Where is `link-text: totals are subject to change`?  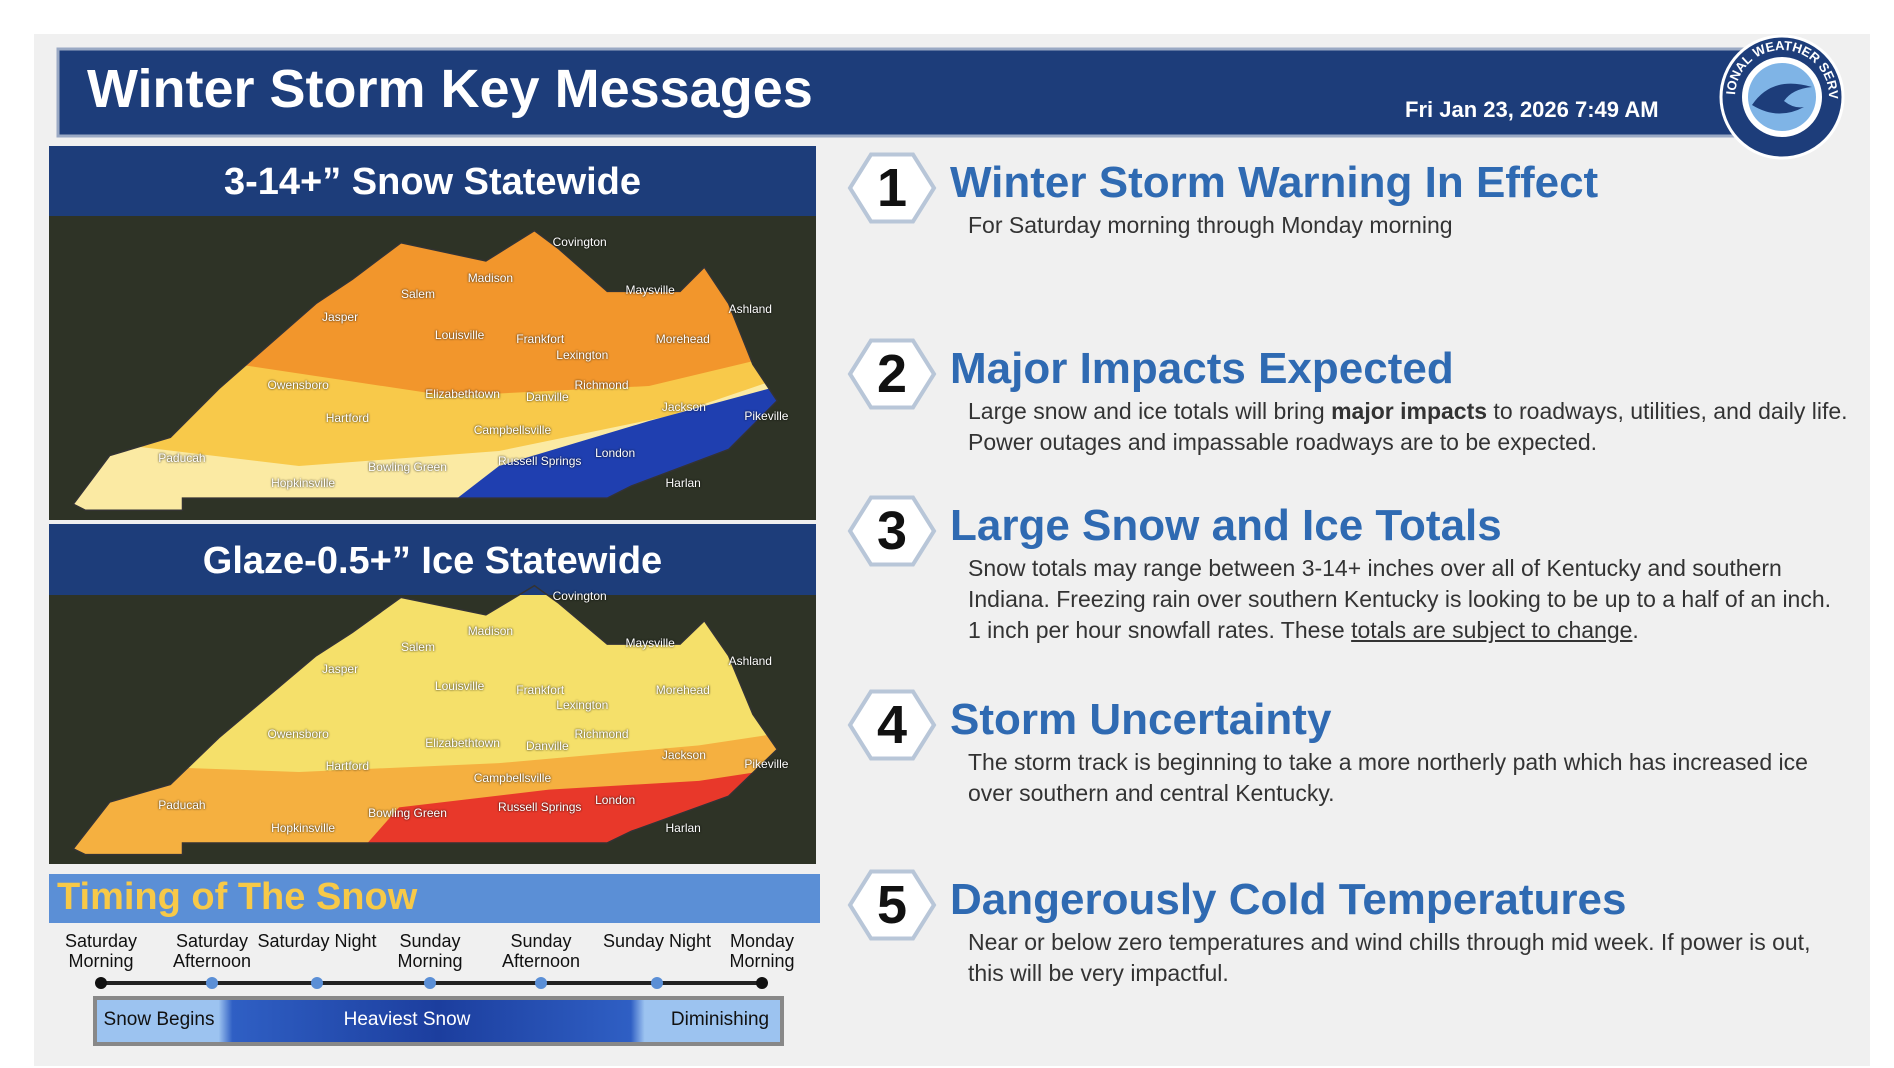 link-text: totals are subject to change is located at coordinates (1492, 630).